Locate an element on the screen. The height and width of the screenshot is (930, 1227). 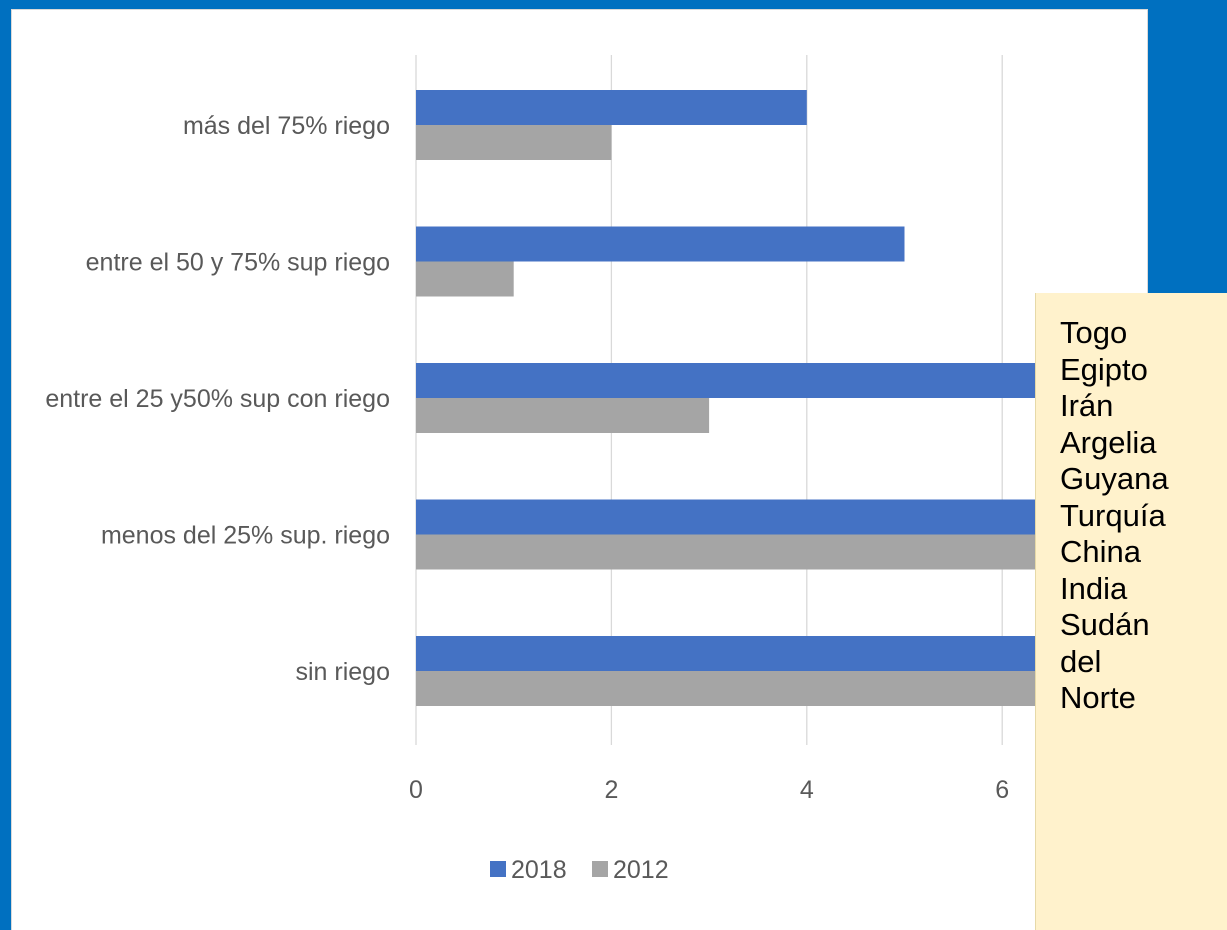
x-tick-label: 2 is located at coordinates (611, 790).